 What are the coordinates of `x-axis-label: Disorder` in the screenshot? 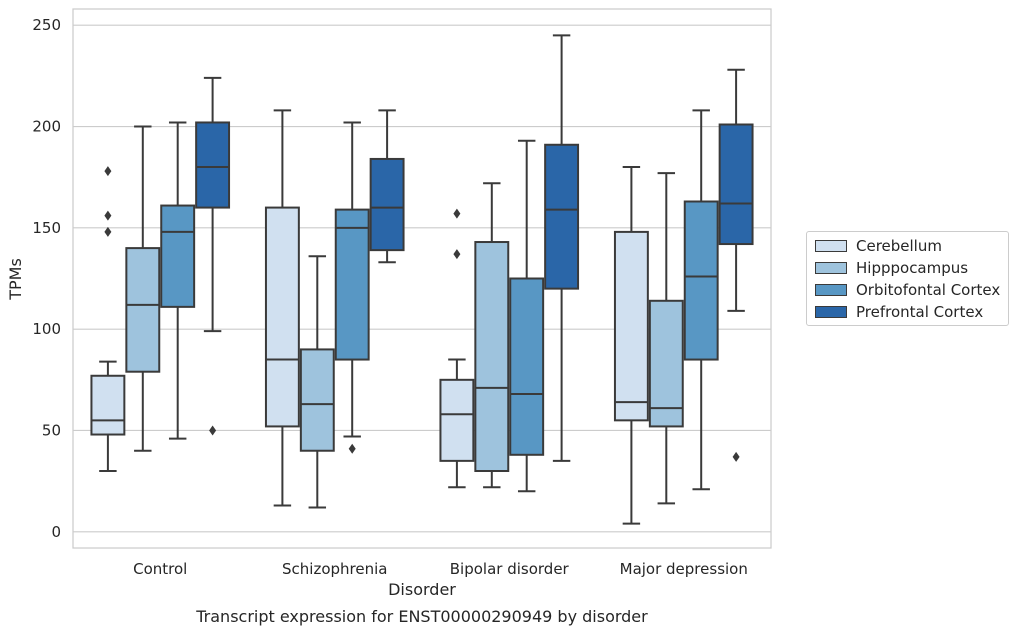 It's located at (422, 589).